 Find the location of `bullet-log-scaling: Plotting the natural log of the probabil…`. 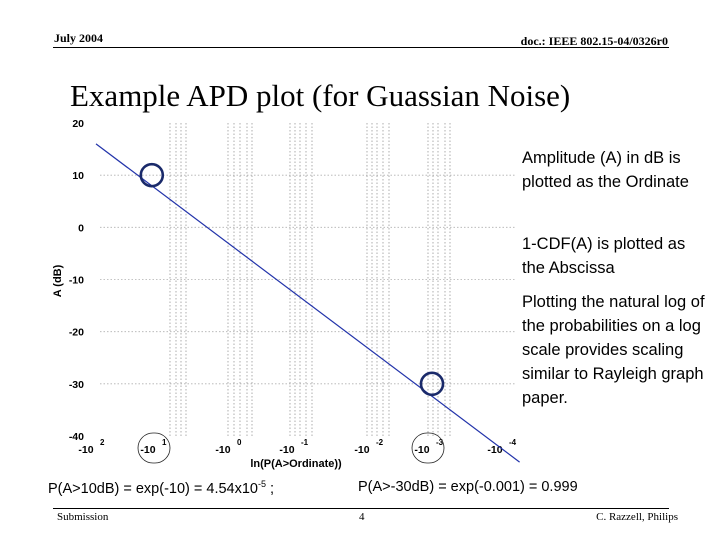

bullet-log-scaling: Plotting the natural log of the probabil… is located at coordinates (613, 350).